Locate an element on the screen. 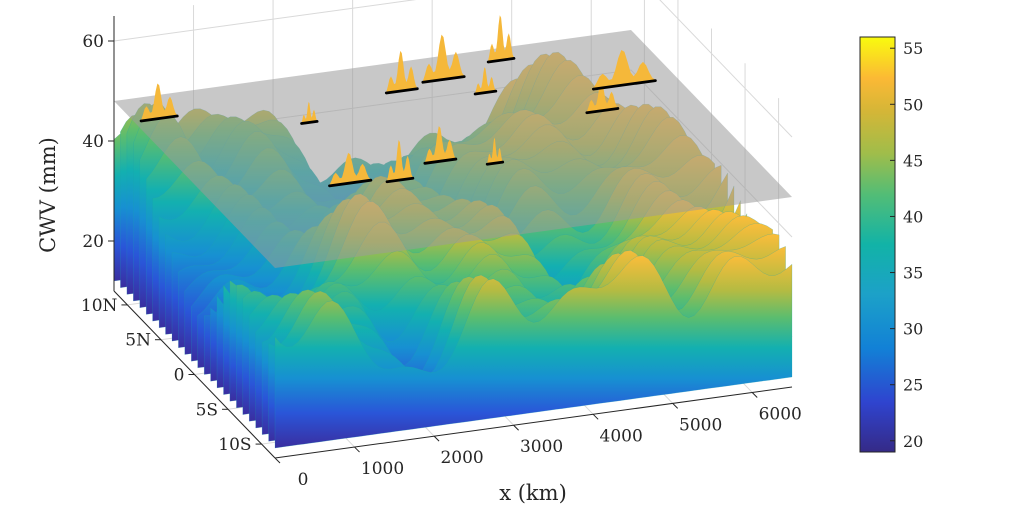 Image resolution: width=1024 pixels, height=509 pixels. colorbar: 20 25 30 35 40 45 50 55 is located at coordinates (891, 244).